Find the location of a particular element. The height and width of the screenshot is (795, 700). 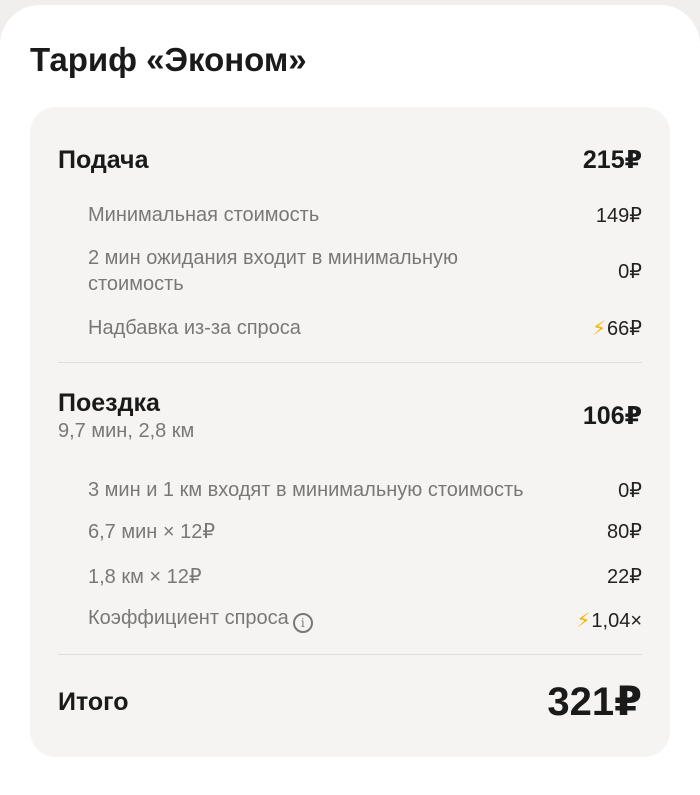

item-label: 6,7 мин × 12₽ is located at coordinates (152, 532).